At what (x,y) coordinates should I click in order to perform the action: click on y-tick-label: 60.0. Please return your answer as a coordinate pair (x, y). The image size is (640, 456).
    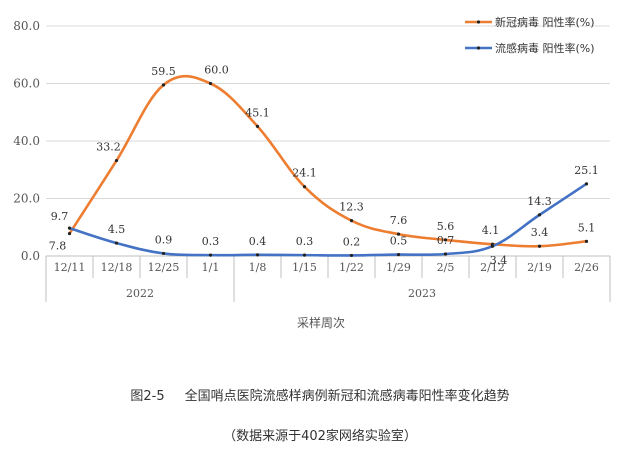
    Looking at the image, I should click on (26, 84).